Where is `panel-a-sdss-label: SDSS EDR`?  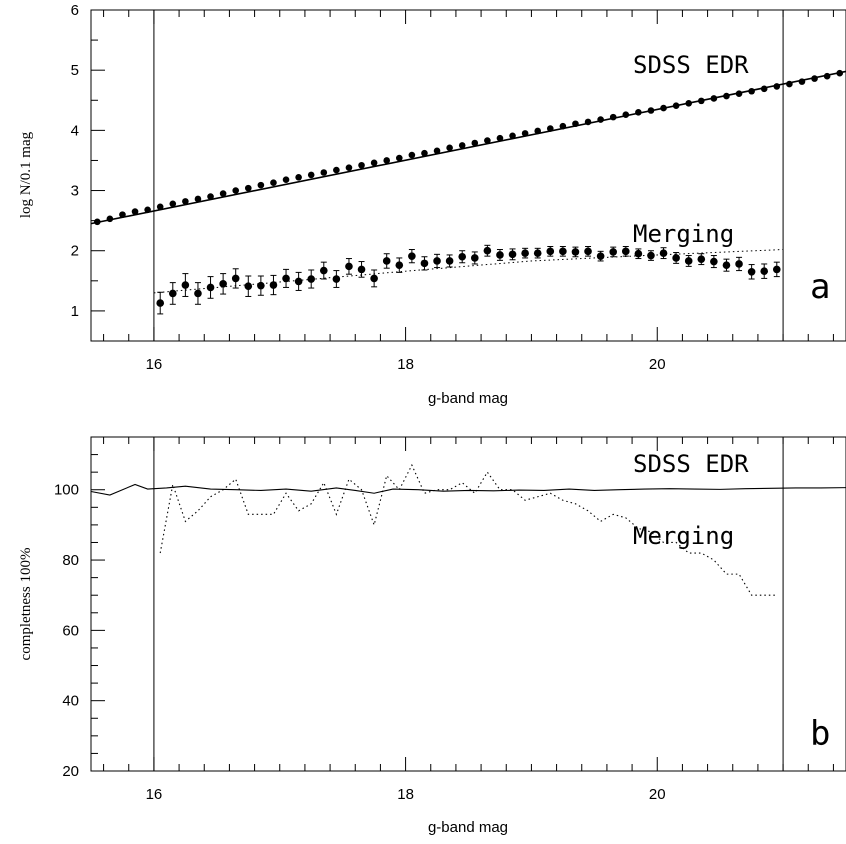
panel-a-sdss-label: SDSS EDR is located at coordinates (691, 65).